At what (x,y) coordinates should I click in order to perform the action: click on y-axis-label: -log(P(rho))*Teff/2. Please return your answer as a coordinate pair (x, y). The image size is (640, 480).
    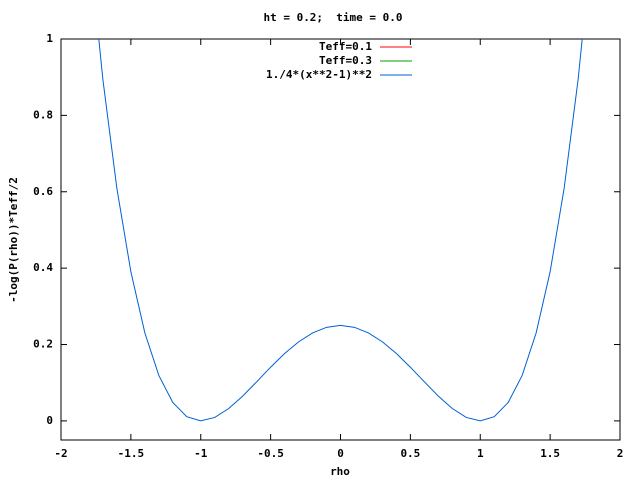
    Looking at the image, I should click on (13, 240).